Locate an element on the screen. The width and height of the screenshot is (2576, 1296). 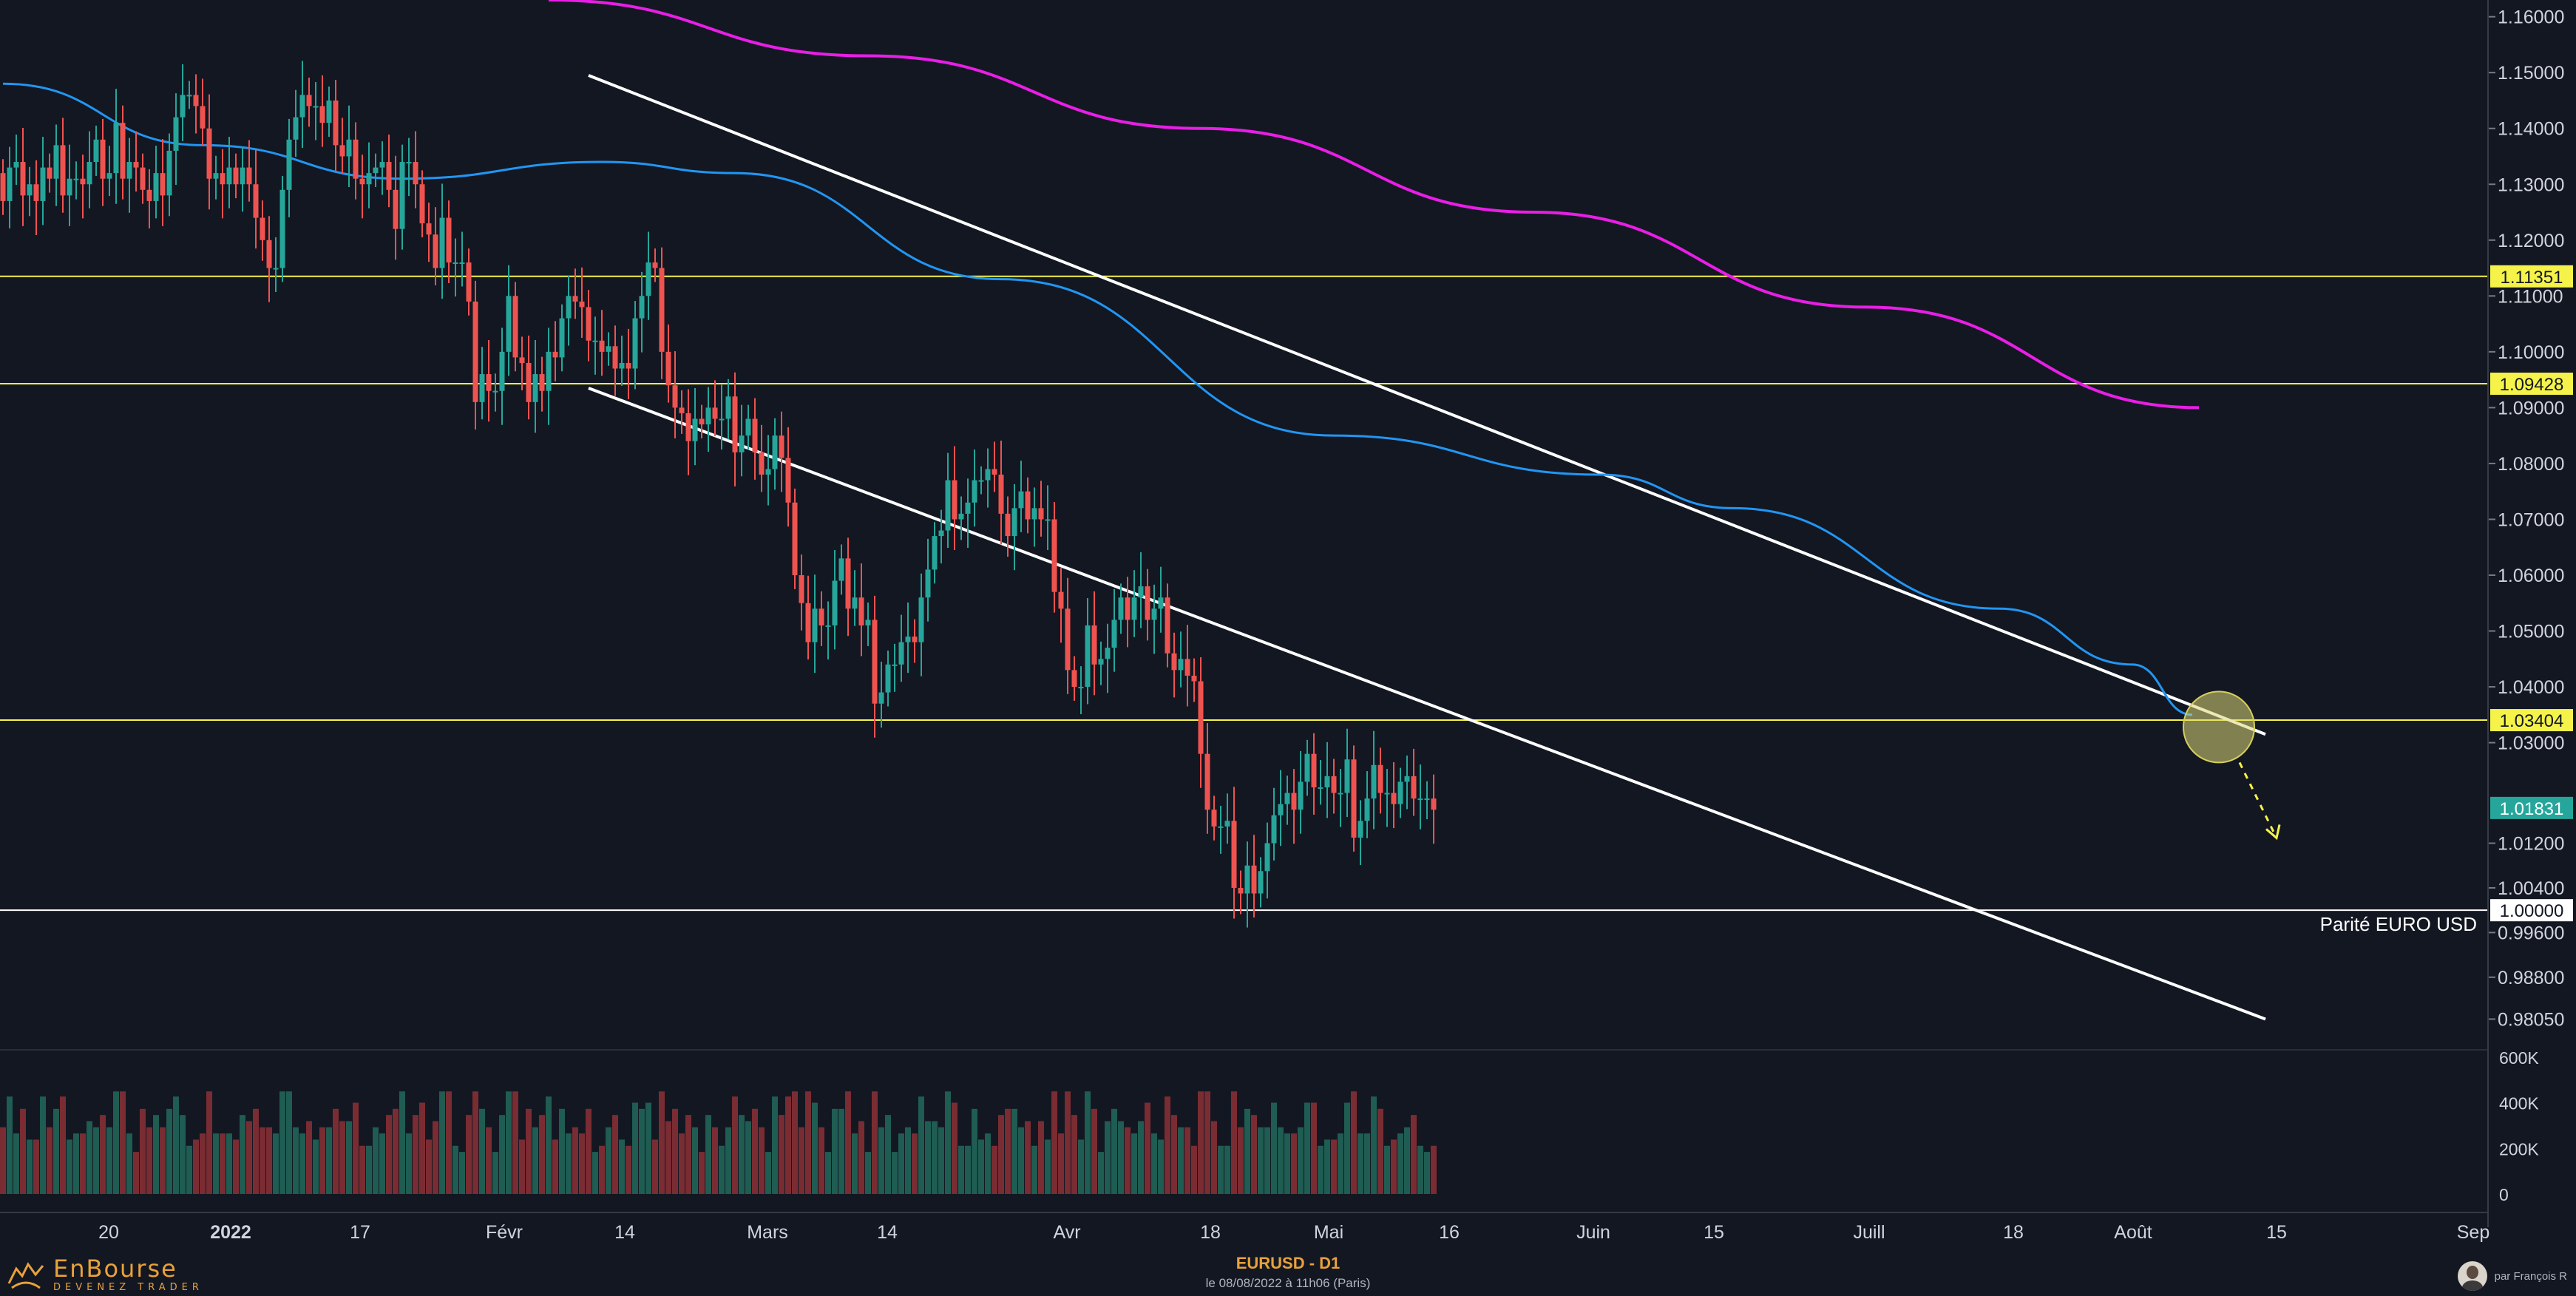
enbourse-logo: EnBourse DEVENEZ TRADER is located at coordinates (104, 1274).